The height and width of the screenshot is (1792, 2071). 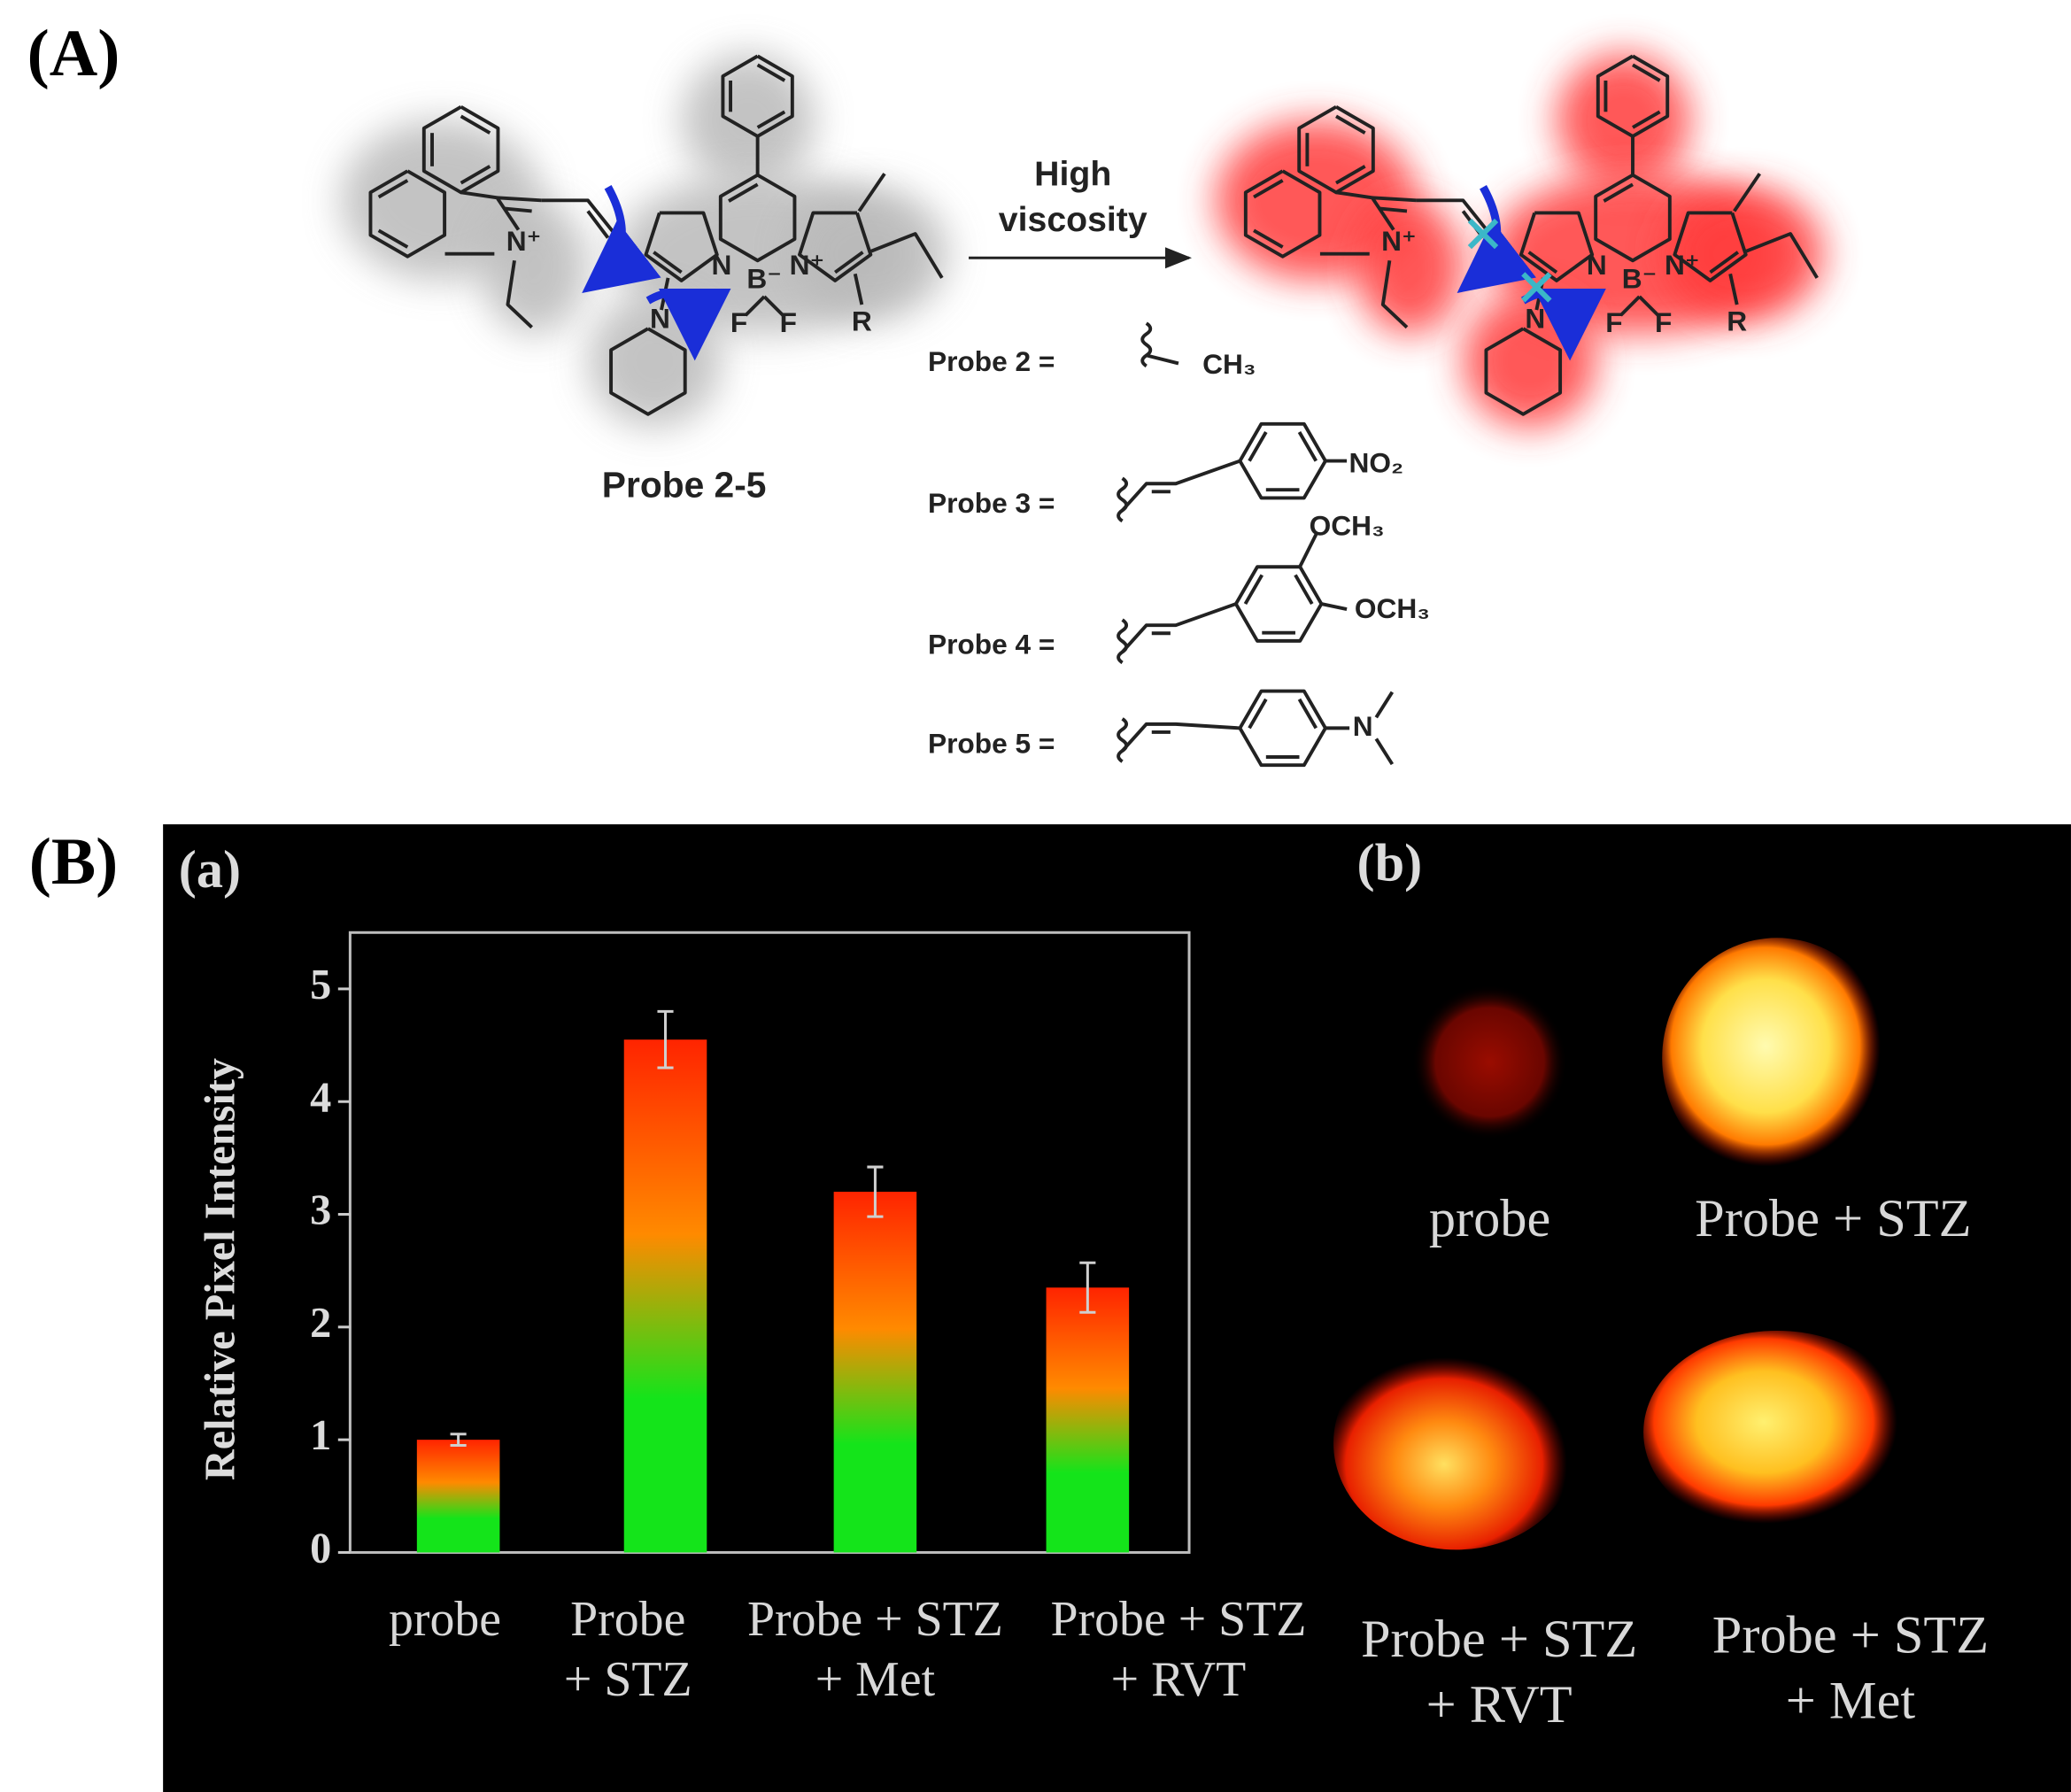 What do you see at coordinates (1392, 608) in the screenshot?
I see `group-label: OCH₃` at bounding box center [1392, 608].